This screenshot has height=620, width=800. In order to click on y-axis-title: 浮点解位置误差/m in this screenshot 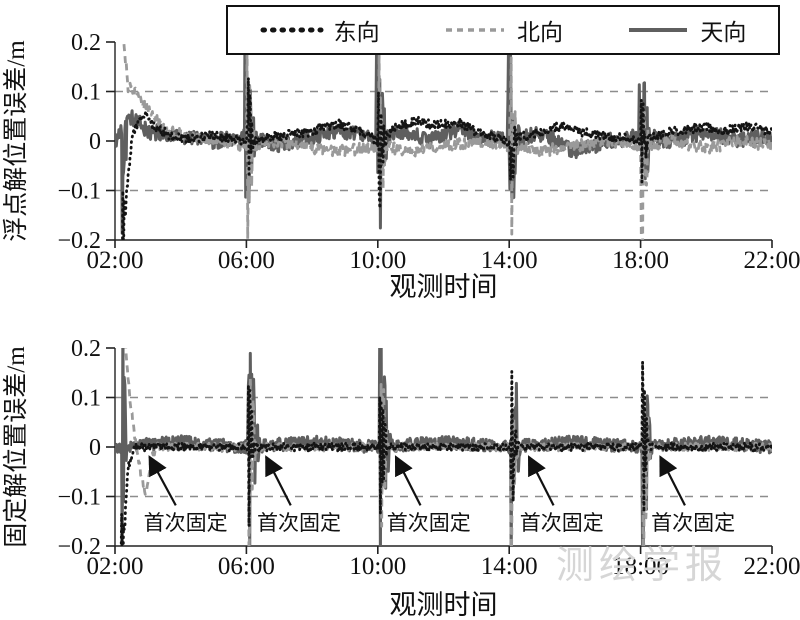, I will do `click(16, 141)`.